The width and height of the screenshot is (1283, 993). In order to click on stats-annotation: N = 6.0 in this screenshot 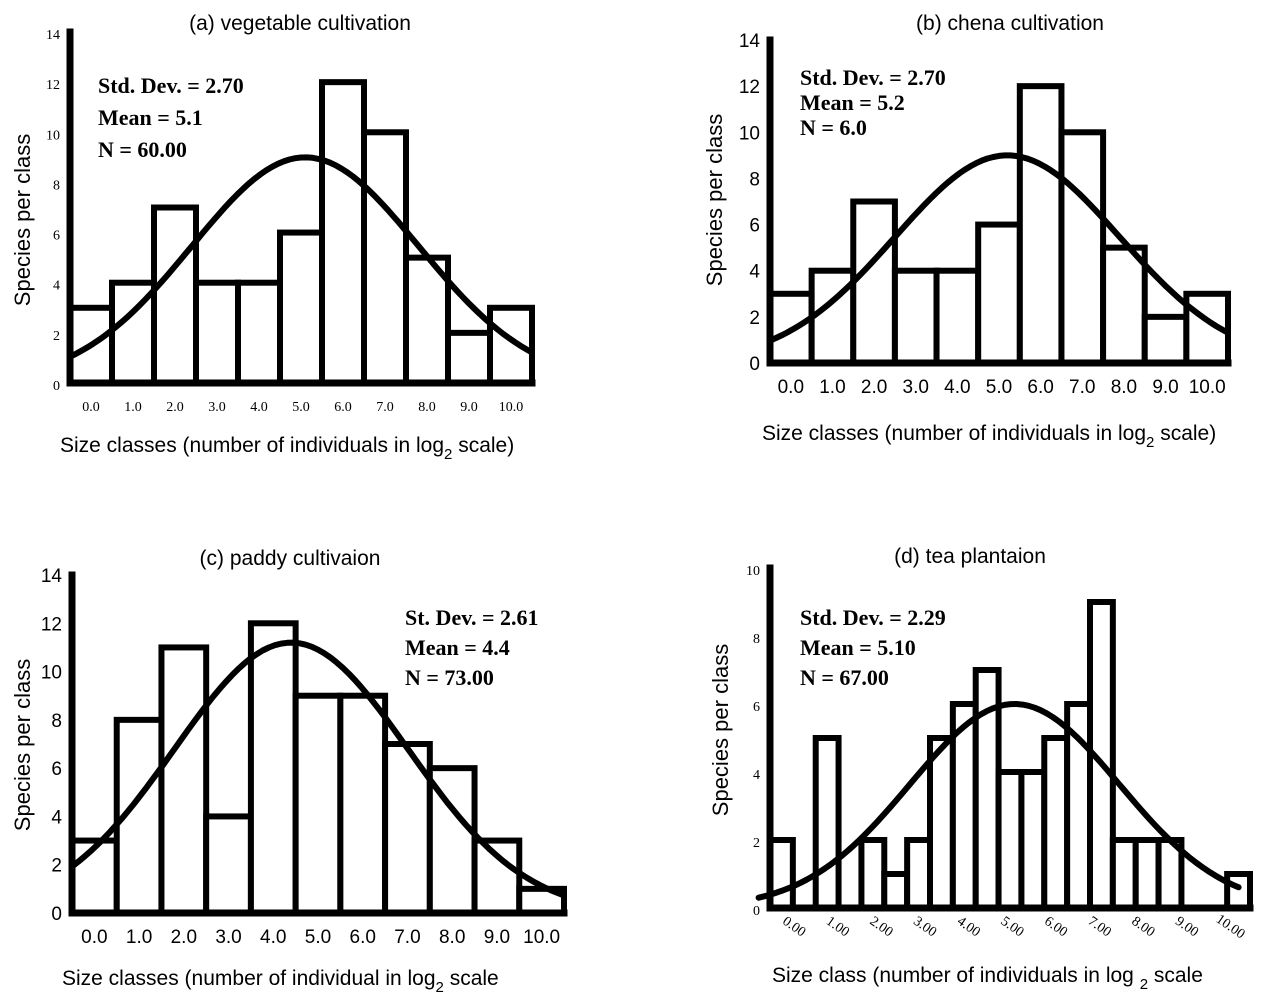, I will do `click(833, 127)`.